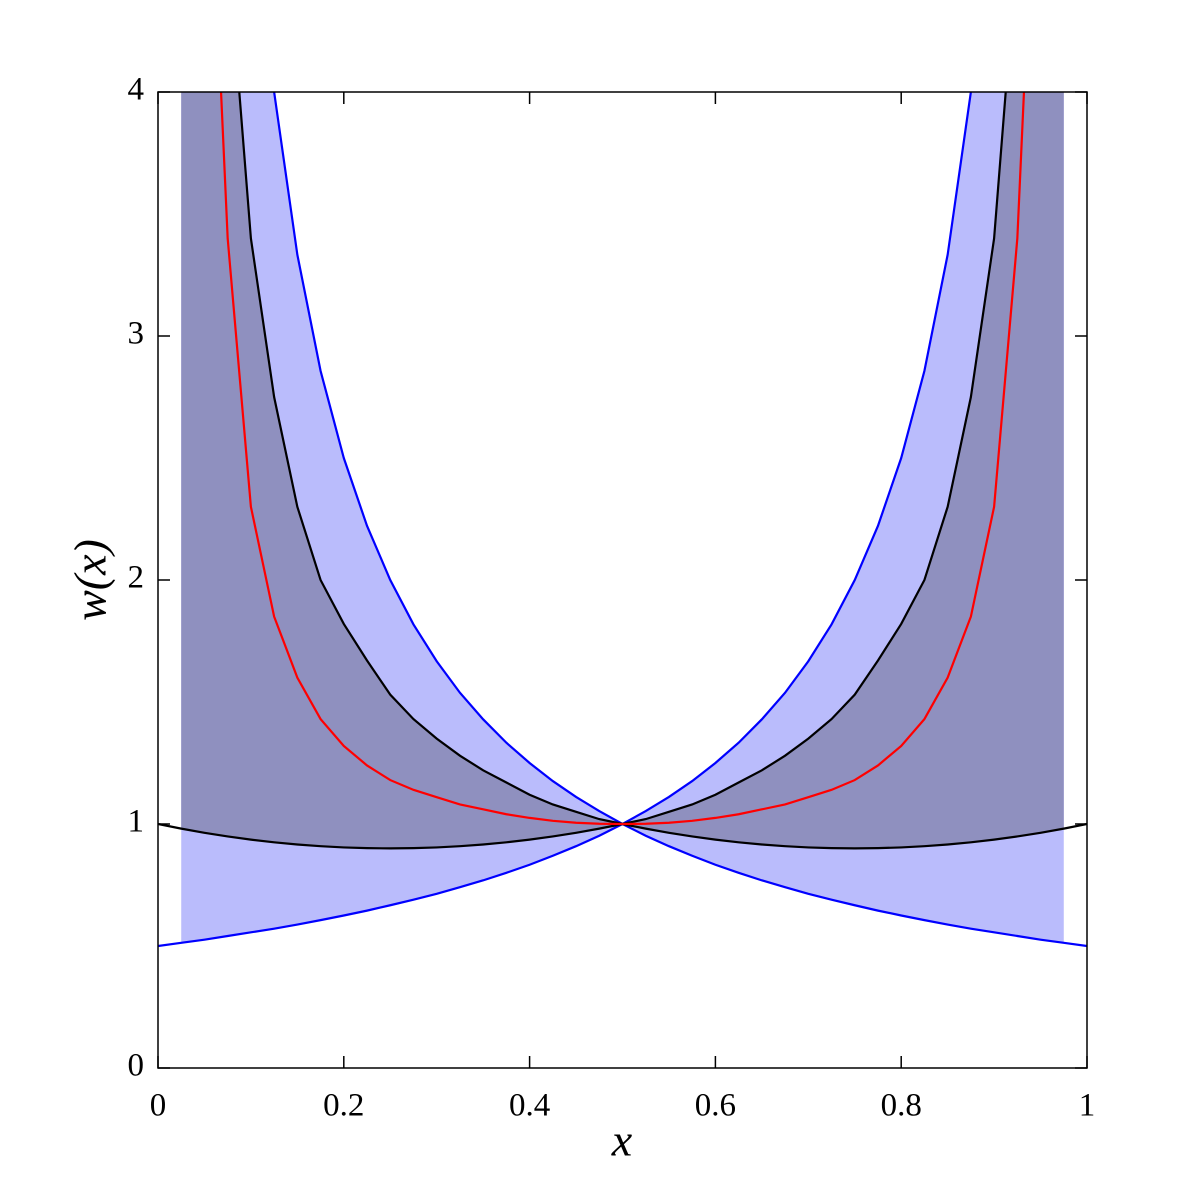  What do you see at coordinates (715, 1106) in the screenshot?
I see `x-tick-label: 0.6` at bounding box center [715, 1106].